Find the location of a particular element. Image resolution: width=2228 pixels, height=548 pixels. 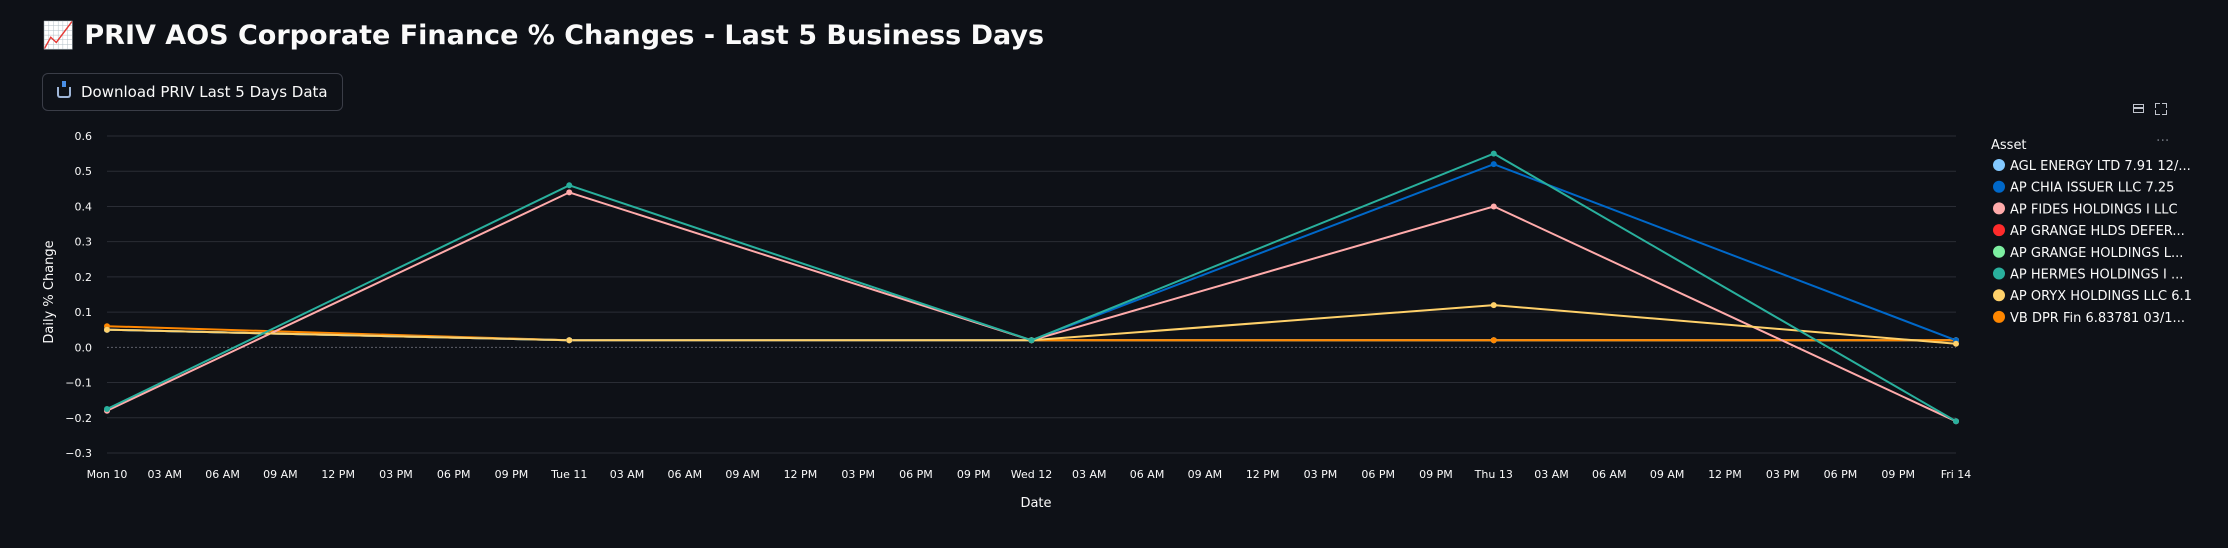

x-tick-label: Mon 10 is located at coordinates (107, 474).